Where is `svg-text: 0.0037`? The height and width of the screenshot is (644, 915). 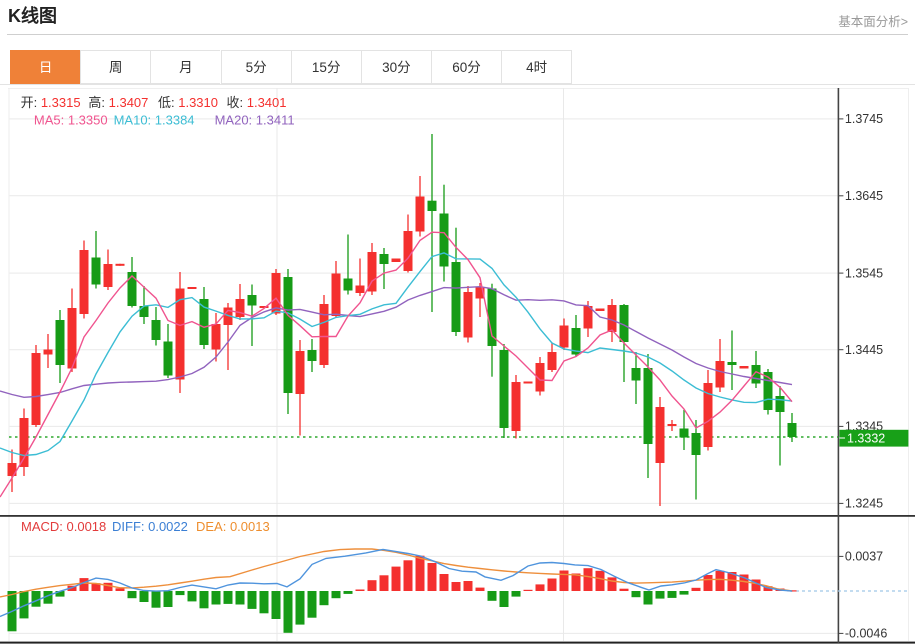
svg-text: 0.0037 is located at coordinates (864, 557).